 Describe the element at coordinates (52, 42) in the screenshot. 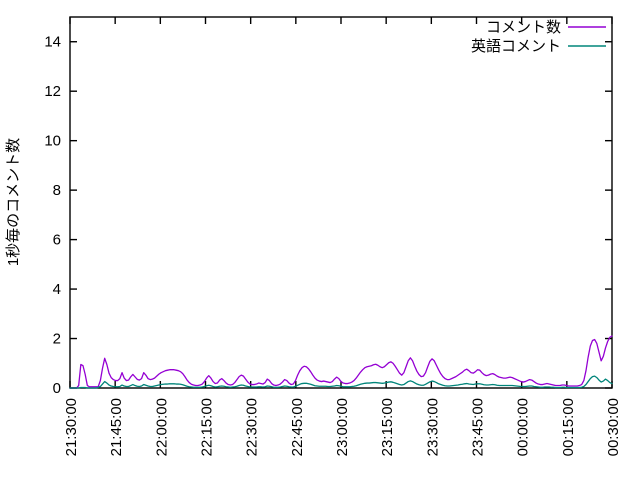

I see `y-tick-label: 14` at that location.